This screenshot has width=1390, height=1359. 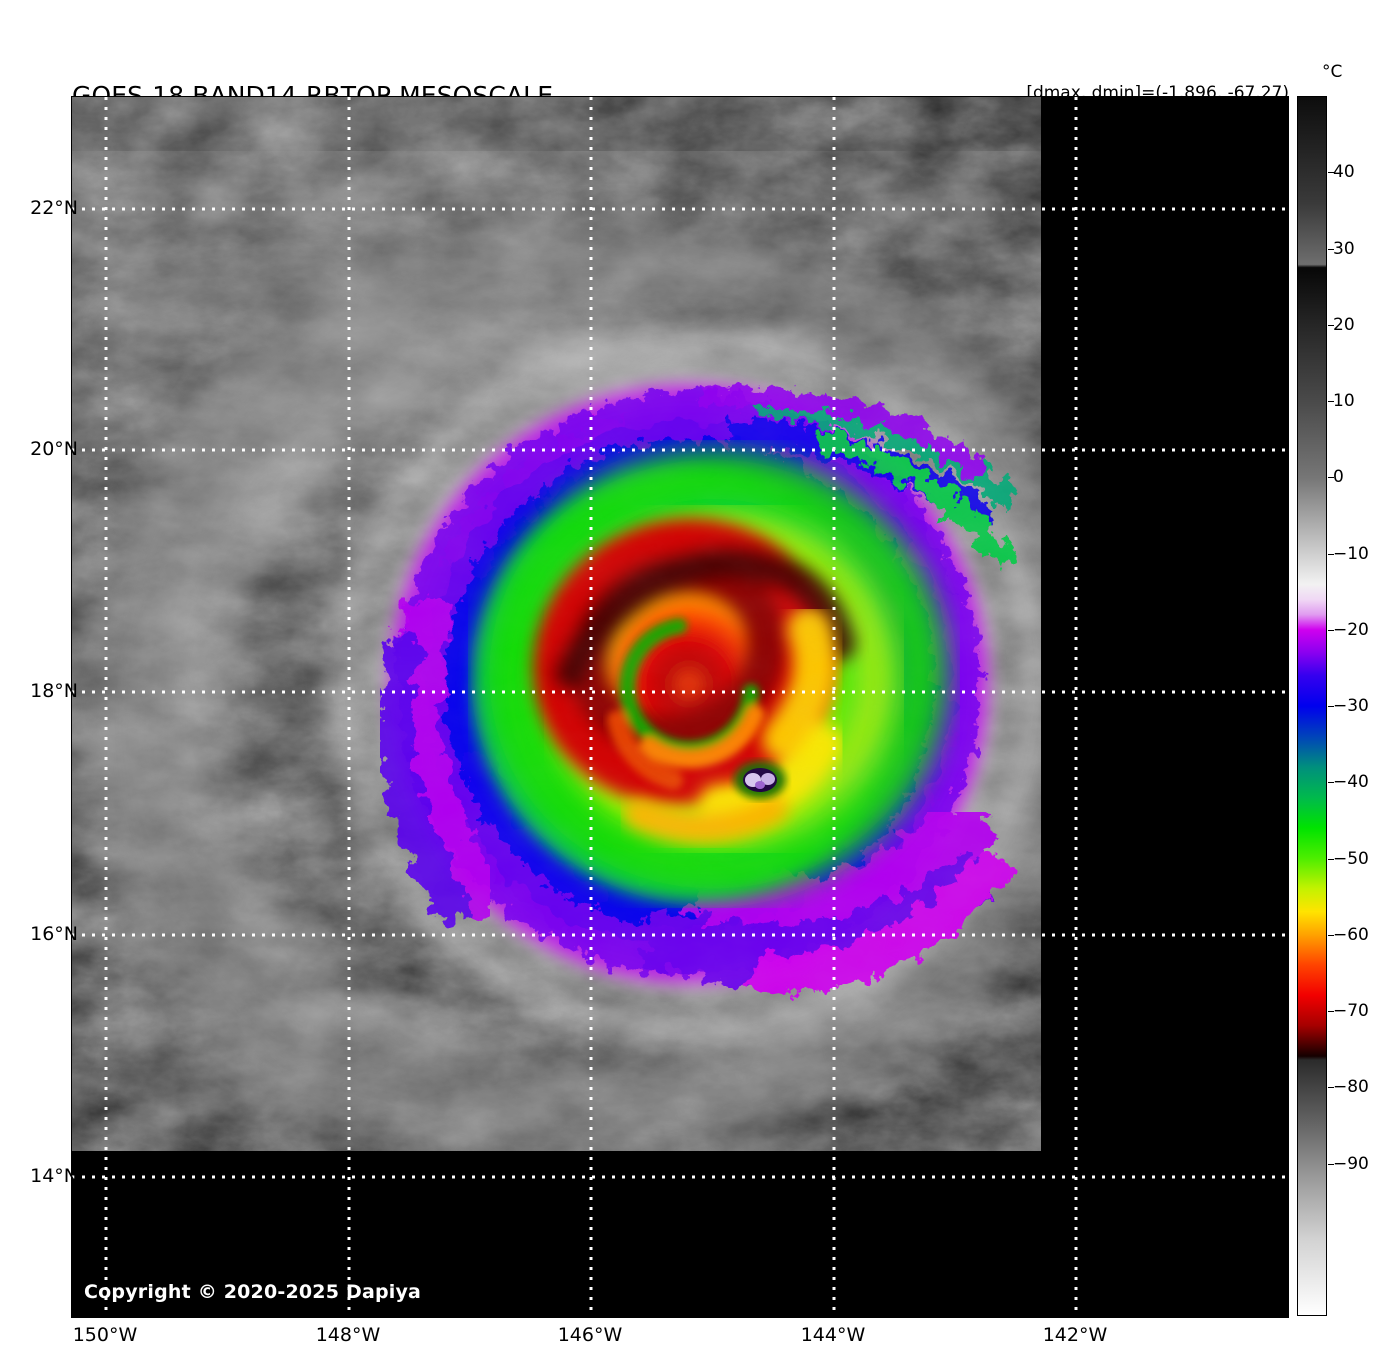 What do you see at coordinates (833, 1335) in the screenshot?
I see `x-tick-144w: 144°W` at bounding box center [833, 1335].